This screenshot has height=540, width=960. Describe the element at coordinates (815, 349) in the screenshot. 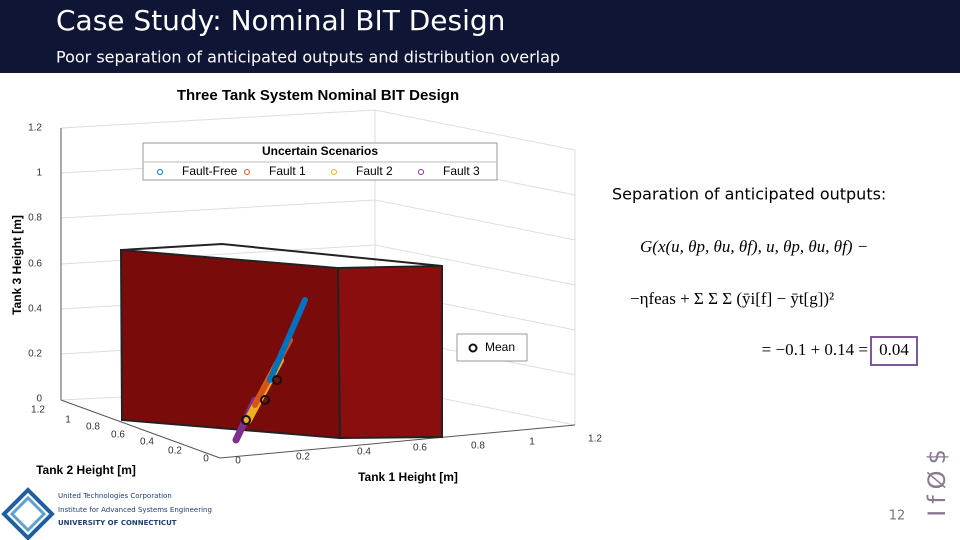

I see `equation-prefix: = −0.1 + 0.14 =` at that location.